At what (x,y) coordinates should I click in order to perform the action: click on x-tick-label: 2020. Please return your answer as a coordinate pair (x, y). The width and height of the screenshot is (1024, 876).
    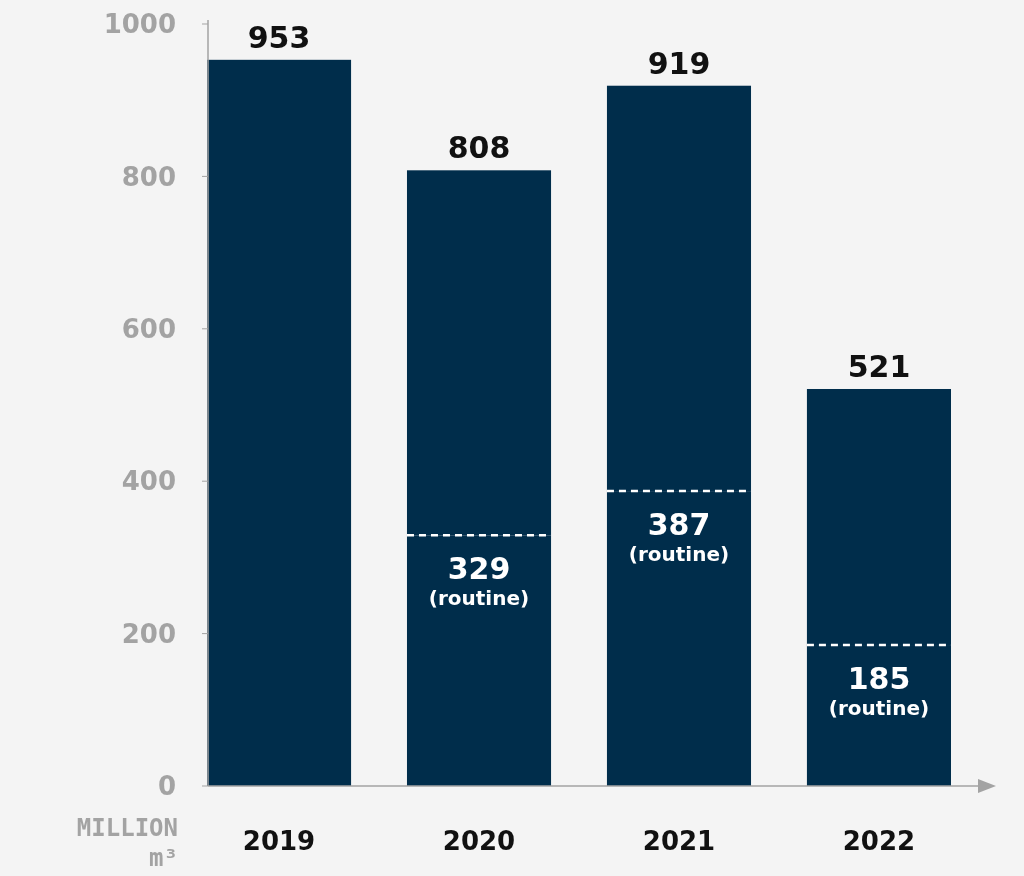
    Looking at the image, I should click on (479, 841).